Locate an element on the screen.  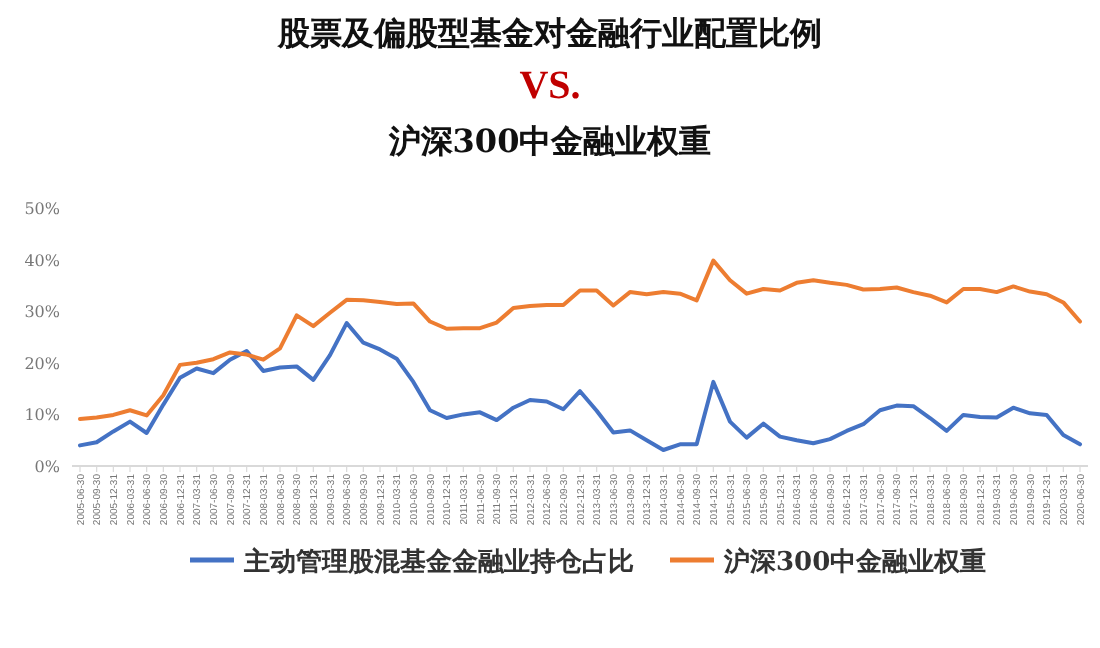
chart-title: 股票及偏股型基金对金融行业配置比例 VS. 沪深300中金融业权重 is located at coordinates (549, 87).